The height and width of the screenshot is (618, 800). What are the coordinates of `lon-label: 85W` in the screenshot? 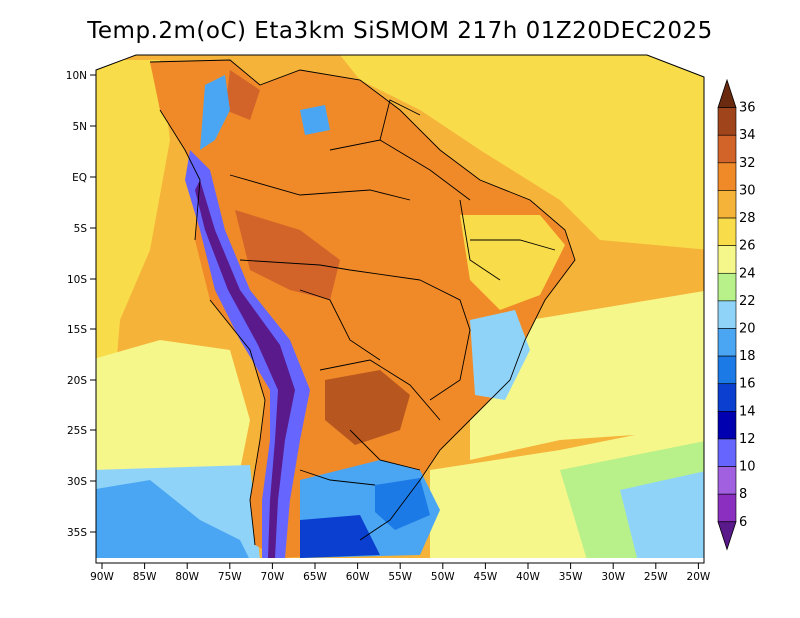 It's located at (145, 577).